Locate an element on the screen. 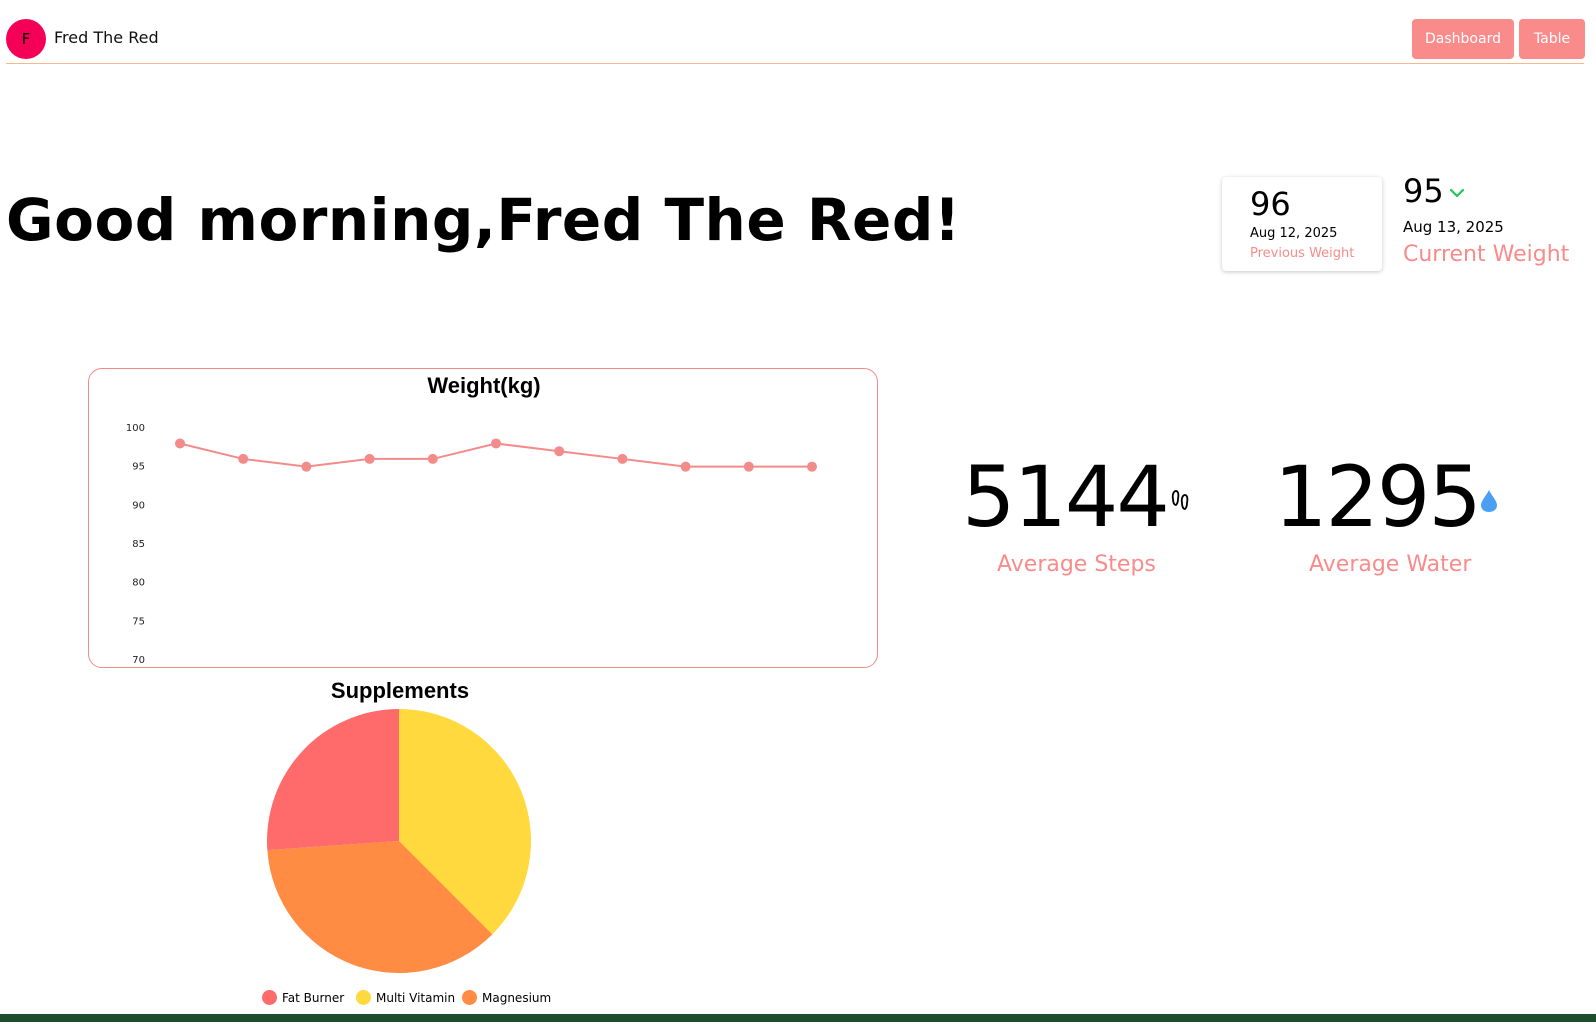 Image resolution: width=1596 pixels, height=1022 pixels. pie-slice-magnesium is located at coordinates (380, 907).